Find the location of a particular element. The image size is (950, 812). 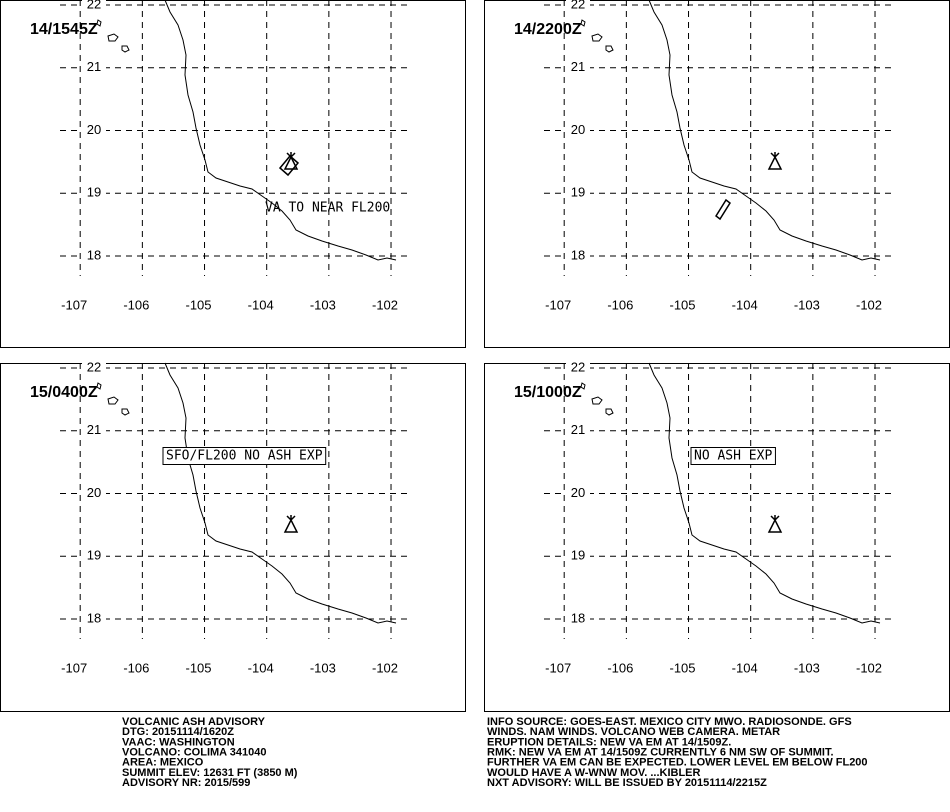

advisory-line: AREA: MEXICO is located at coordinates (163, 763).